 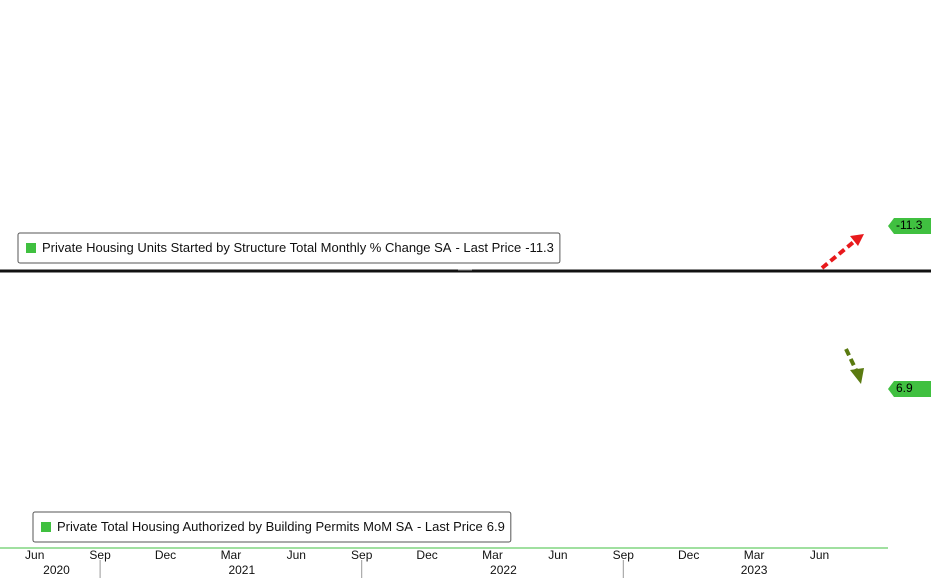 I want to click on x-year-label: 2022, so click(x=503, y=570).